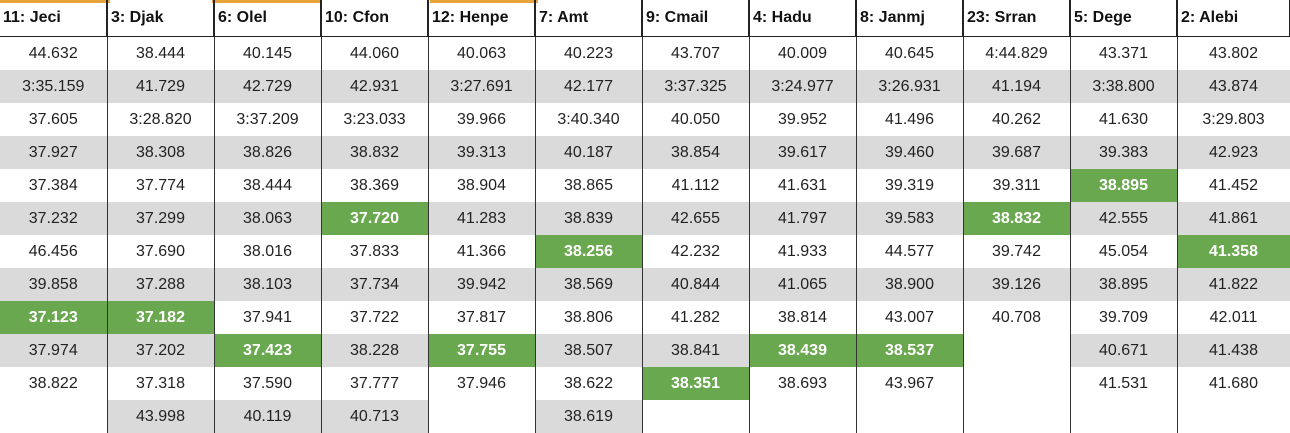  Describe the element at coordinates (374, 119) in the screenshot. I see `lap-time-cell: 3:23.033` at that location.